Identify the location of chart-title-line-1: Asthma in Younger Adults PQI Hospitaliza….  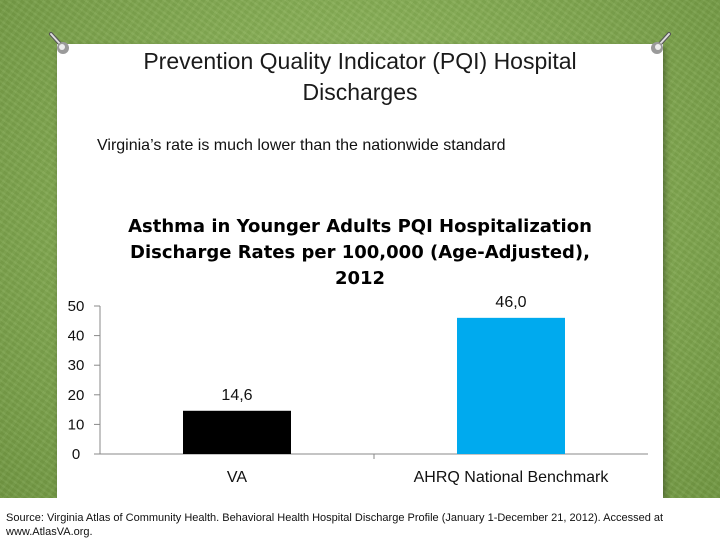
(360, 226).